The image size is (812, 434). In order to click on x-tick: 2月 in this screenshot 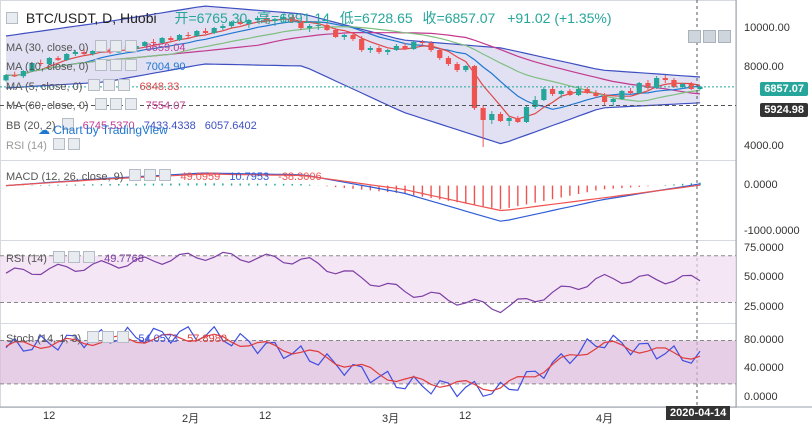, I will do `click(191, 419)`.